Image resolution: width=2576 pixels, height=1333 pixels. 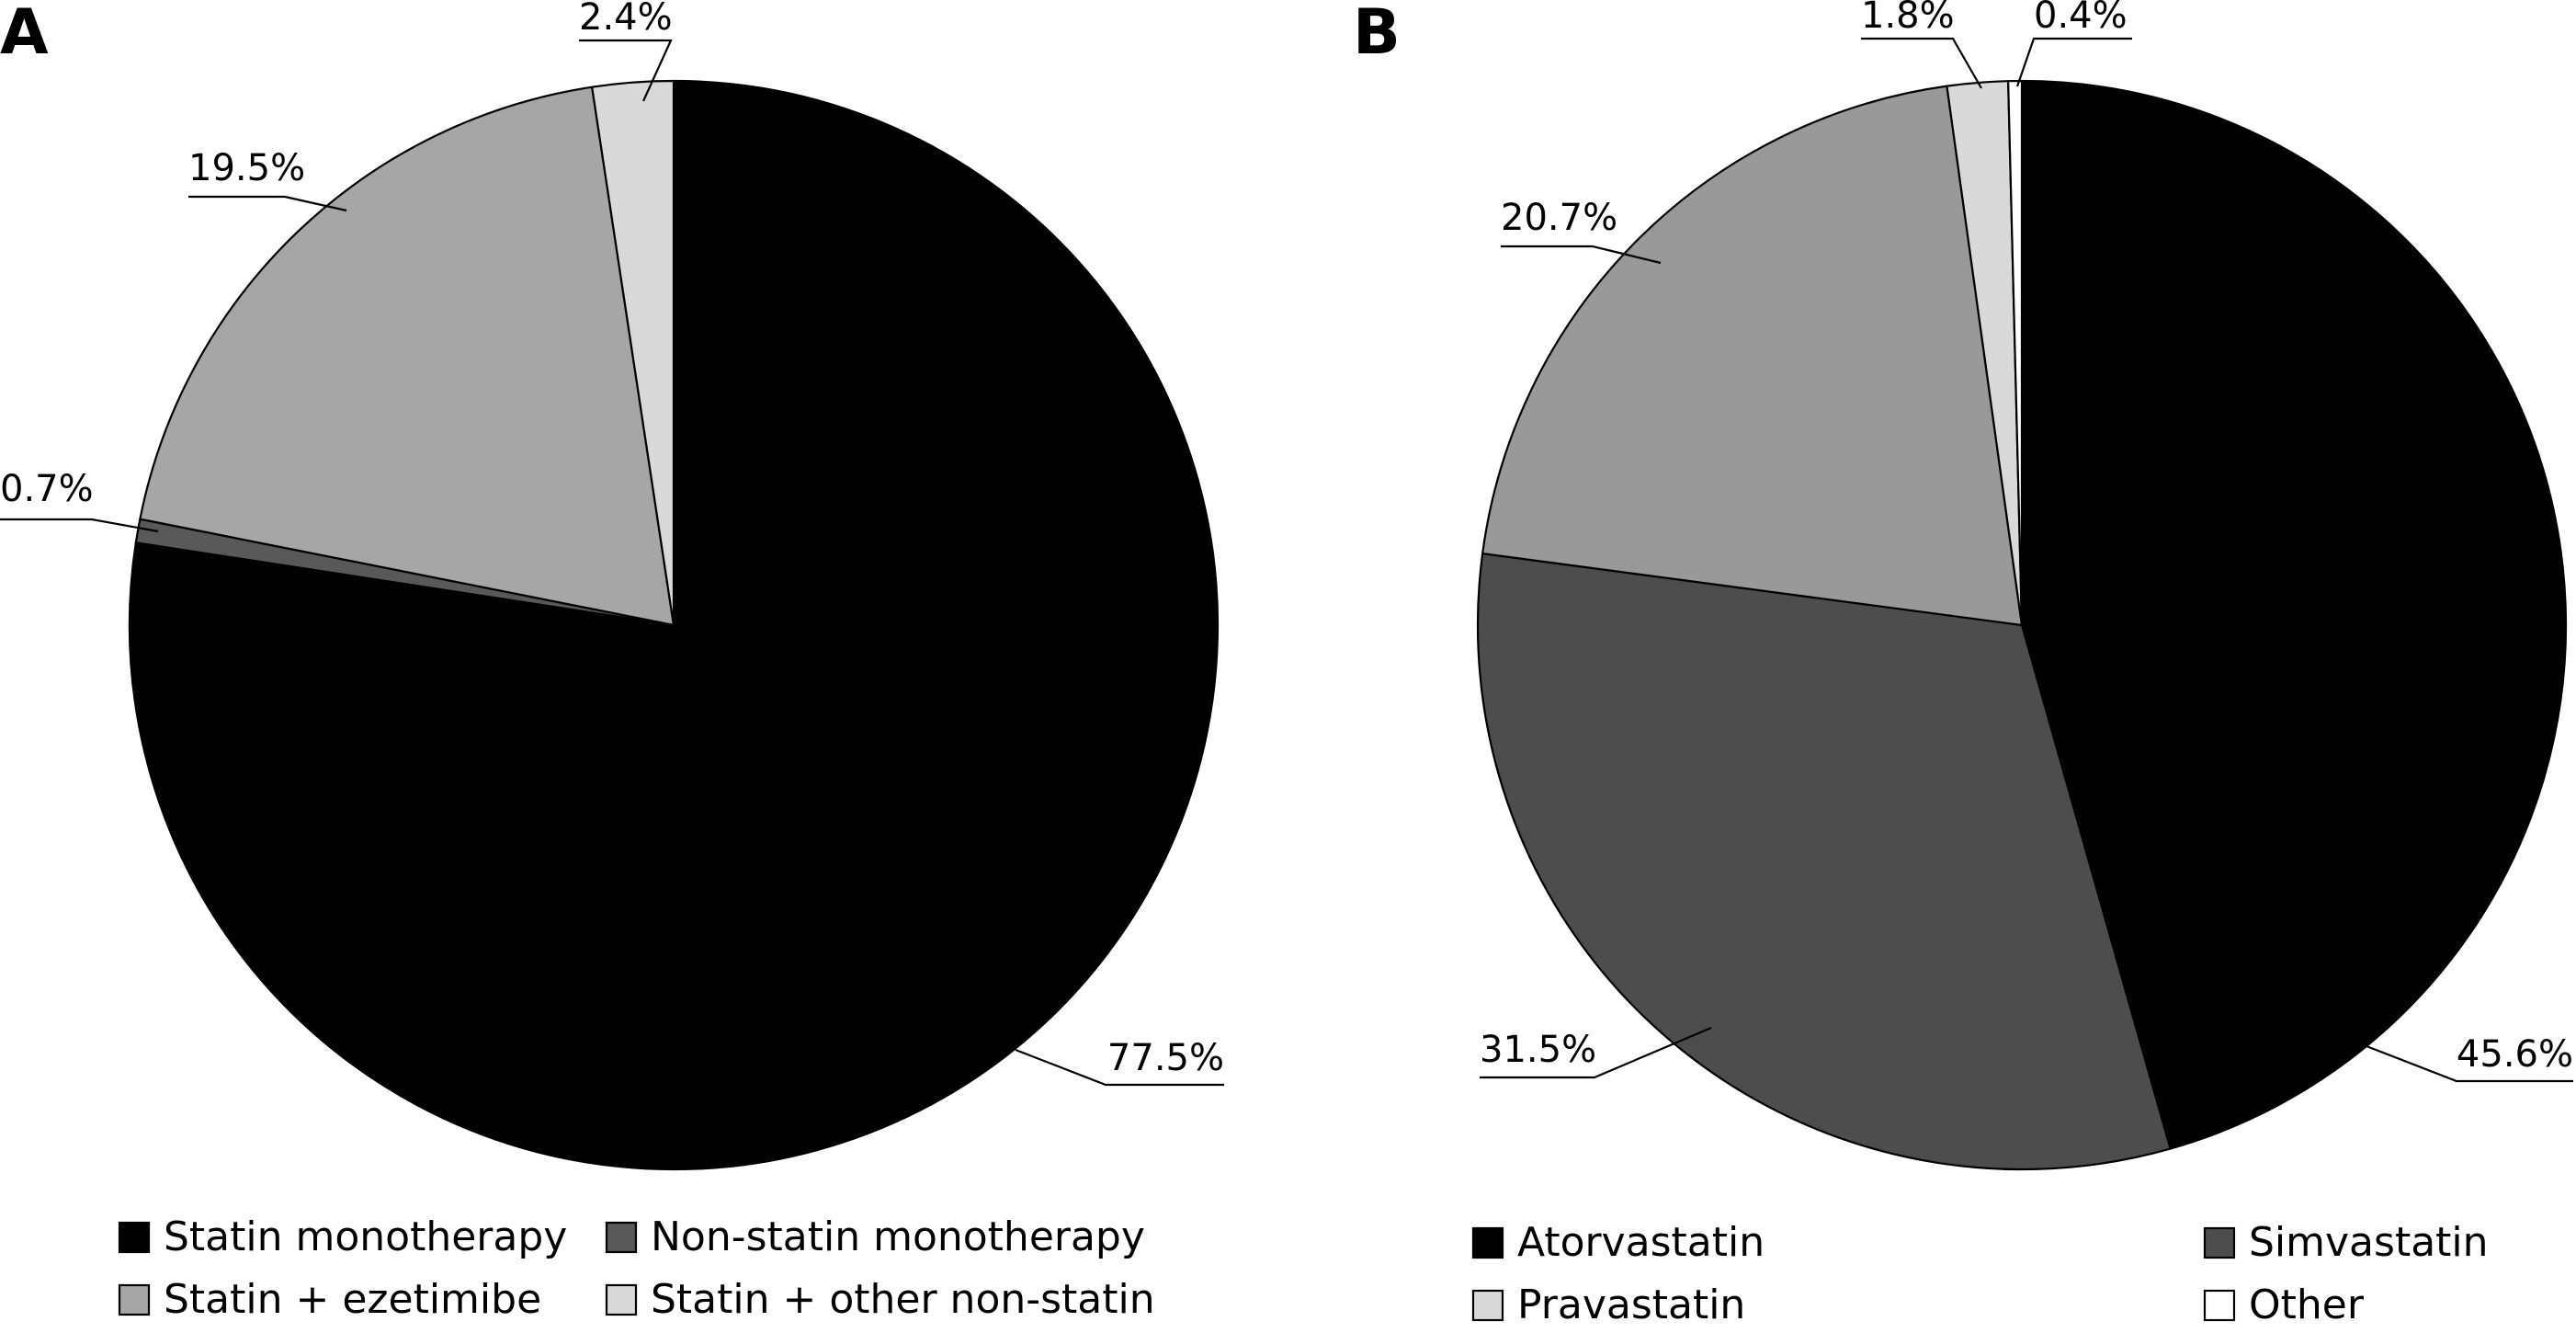 What do you see at coordinates (2219, 1305) in the screenshot?
I see `legend-swatch-other` at bounding box center [2219, 1305].